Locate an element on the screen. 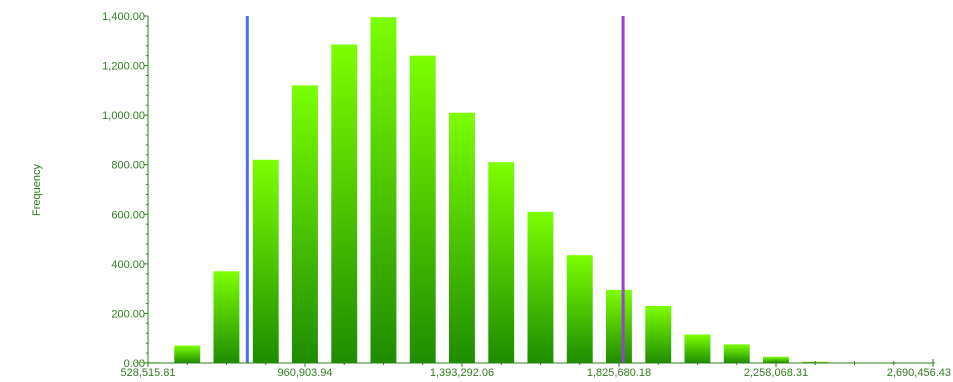 Image resolution: width=953 pixels, height=382 pixels. x-tick-label: 960,903.94 is located at coordinates (304, 373).